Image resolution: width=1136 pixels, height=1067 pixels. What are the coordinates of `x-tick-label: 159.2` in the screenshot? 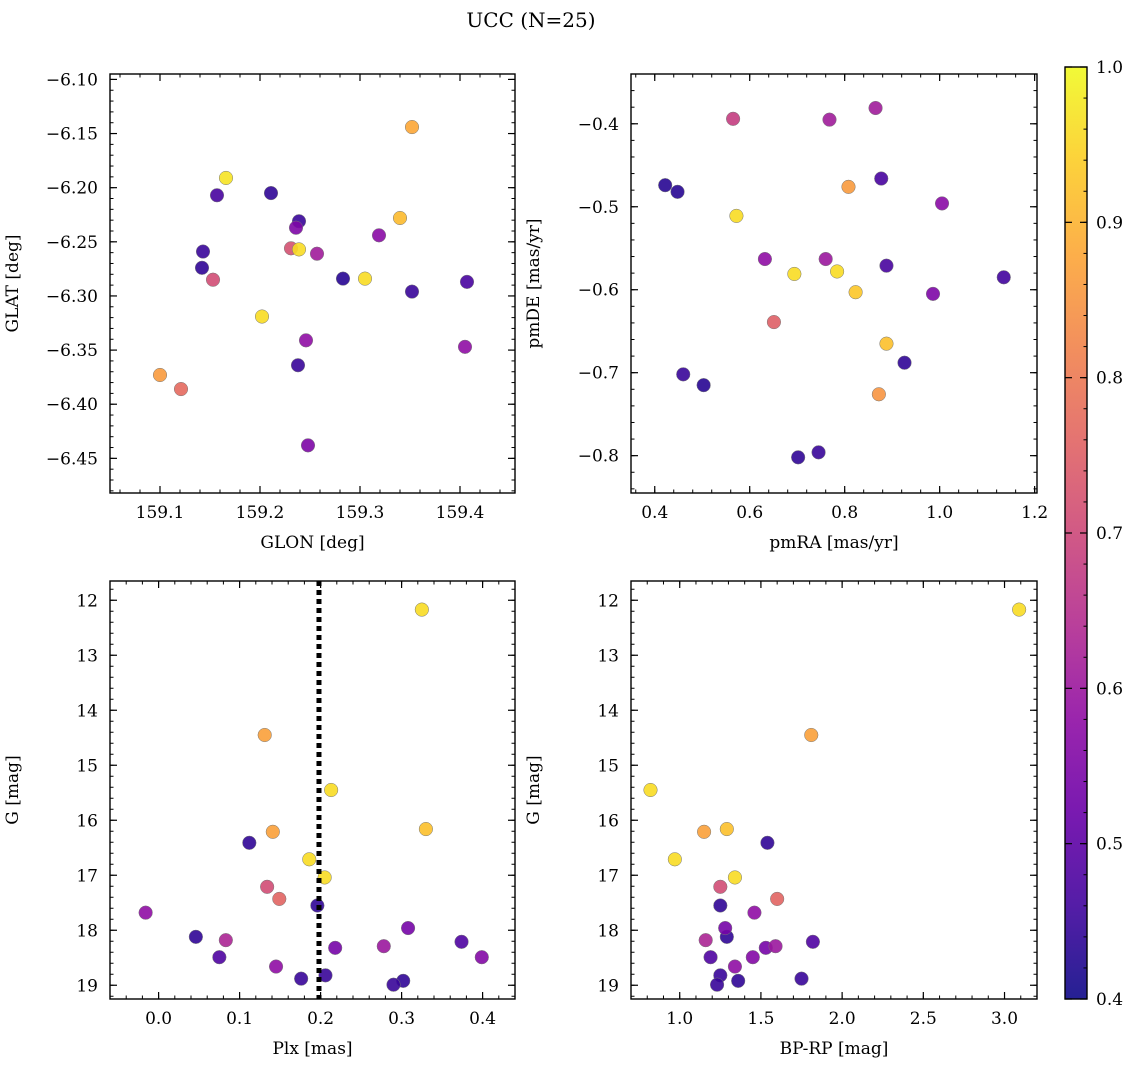 It's located at (260, 513).